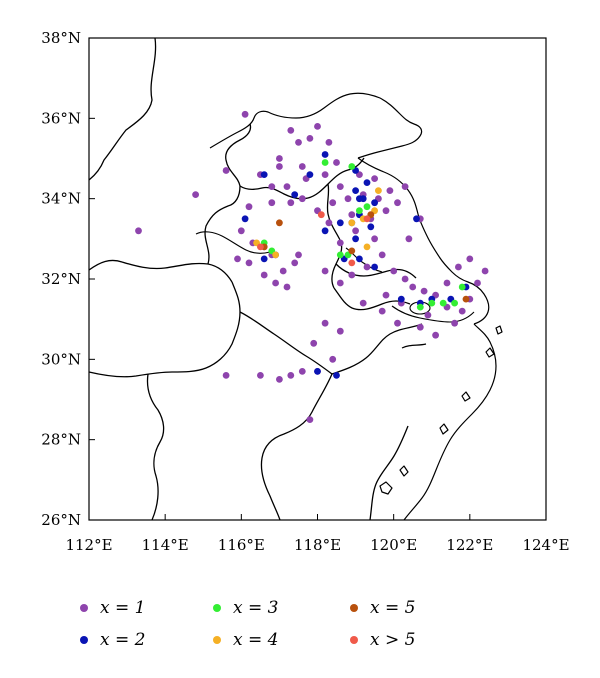 This screenshot has height=678, width=600. I want to click on y-tick-label: 28°N, so click(61, 440).